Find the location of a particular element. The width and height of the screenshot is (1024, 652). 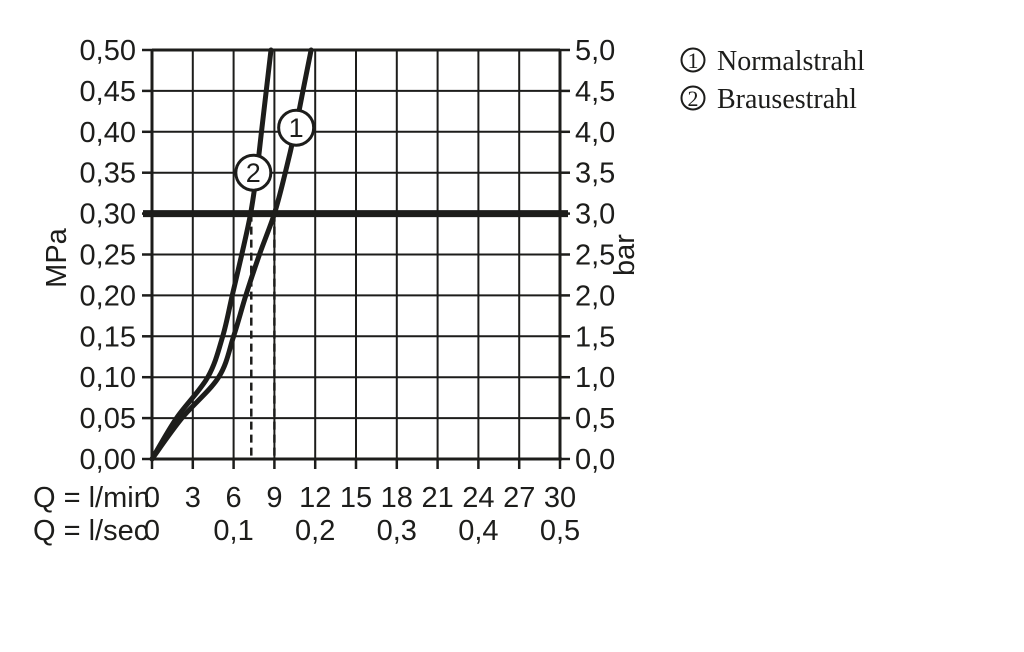

curve-brausestrahl is located at coordinates (211, 254).